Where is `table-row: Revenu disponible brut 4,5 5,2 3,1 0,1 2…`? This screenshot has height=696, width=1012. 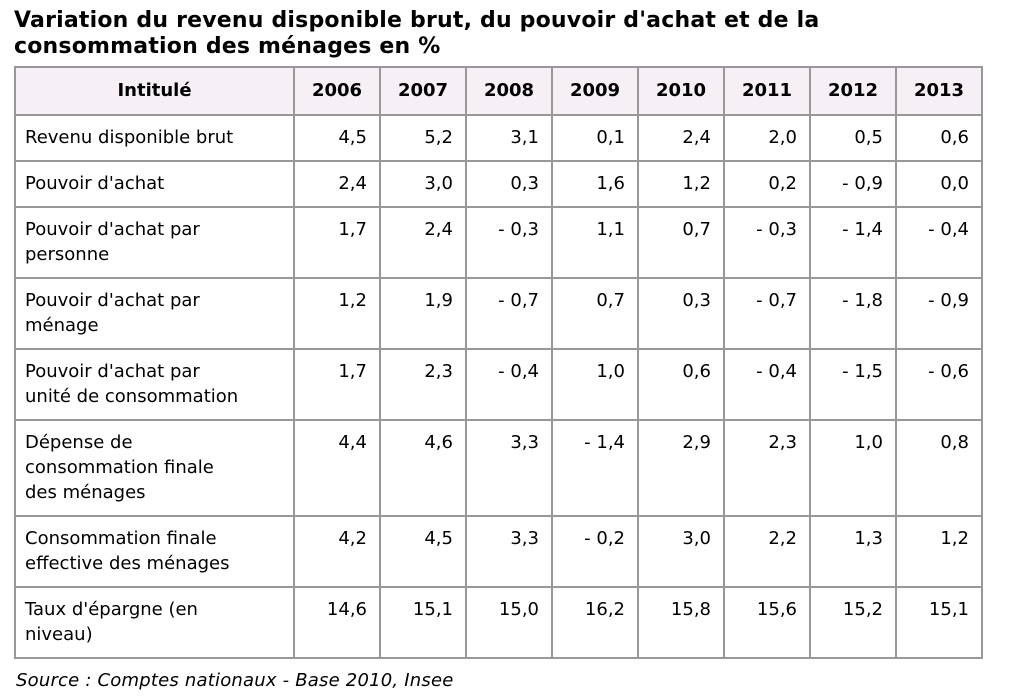 table-row: Revenu disponible brut 4,5 5,2 3,1 0,1 2… is located at coordinates (498, 138).